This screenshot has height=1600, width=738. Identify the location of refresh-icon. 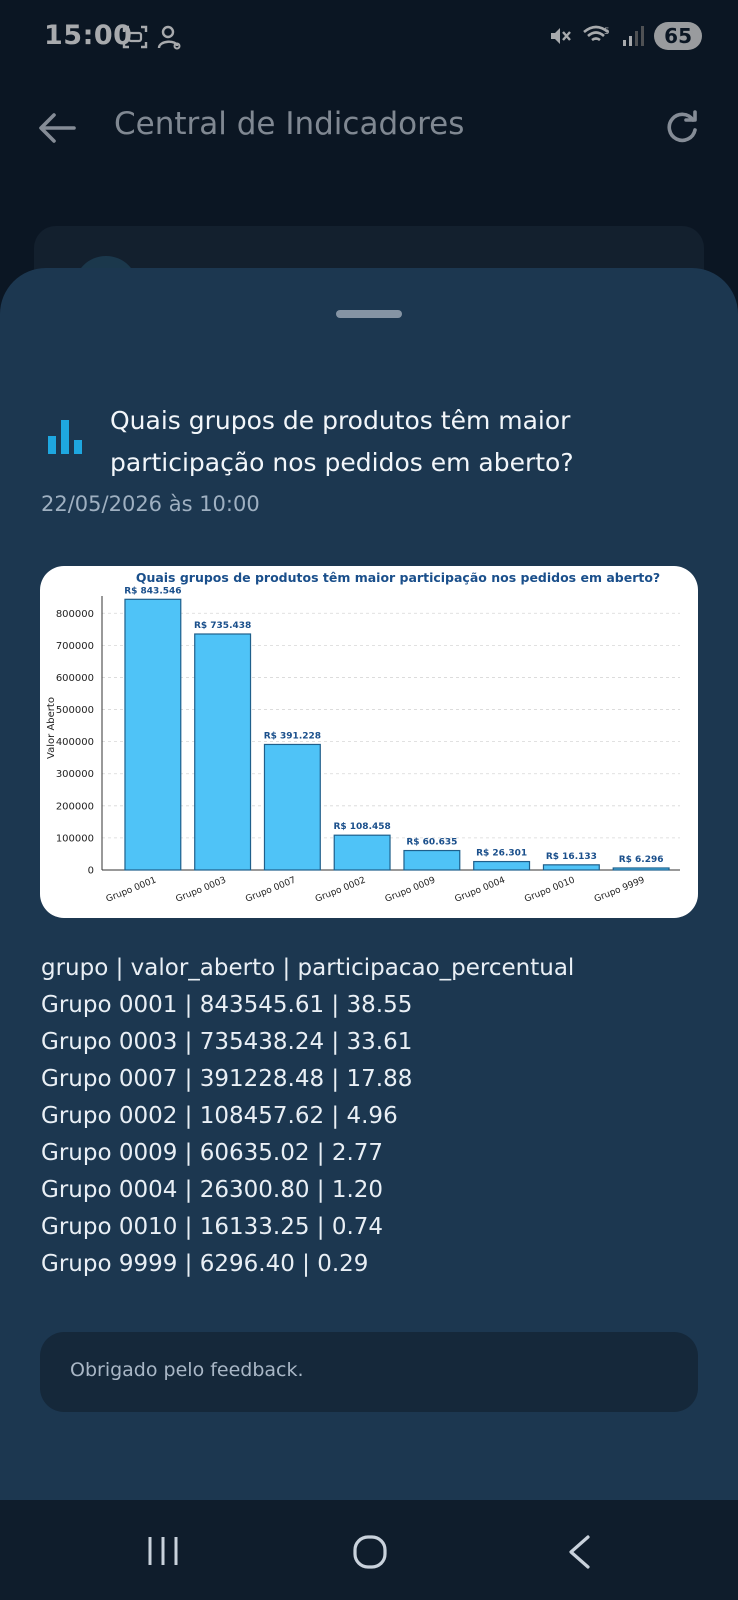
(682, 128).